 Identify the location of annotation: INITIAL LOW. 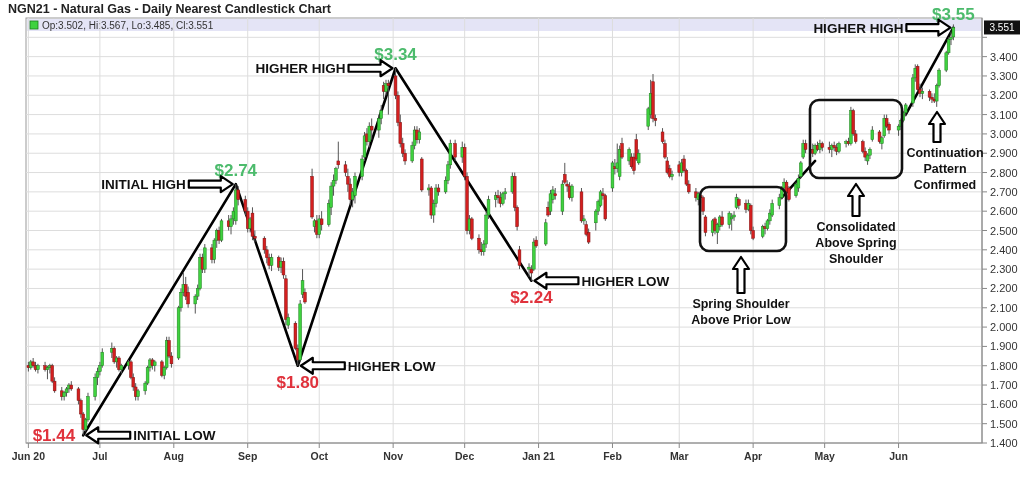
(174, 436).